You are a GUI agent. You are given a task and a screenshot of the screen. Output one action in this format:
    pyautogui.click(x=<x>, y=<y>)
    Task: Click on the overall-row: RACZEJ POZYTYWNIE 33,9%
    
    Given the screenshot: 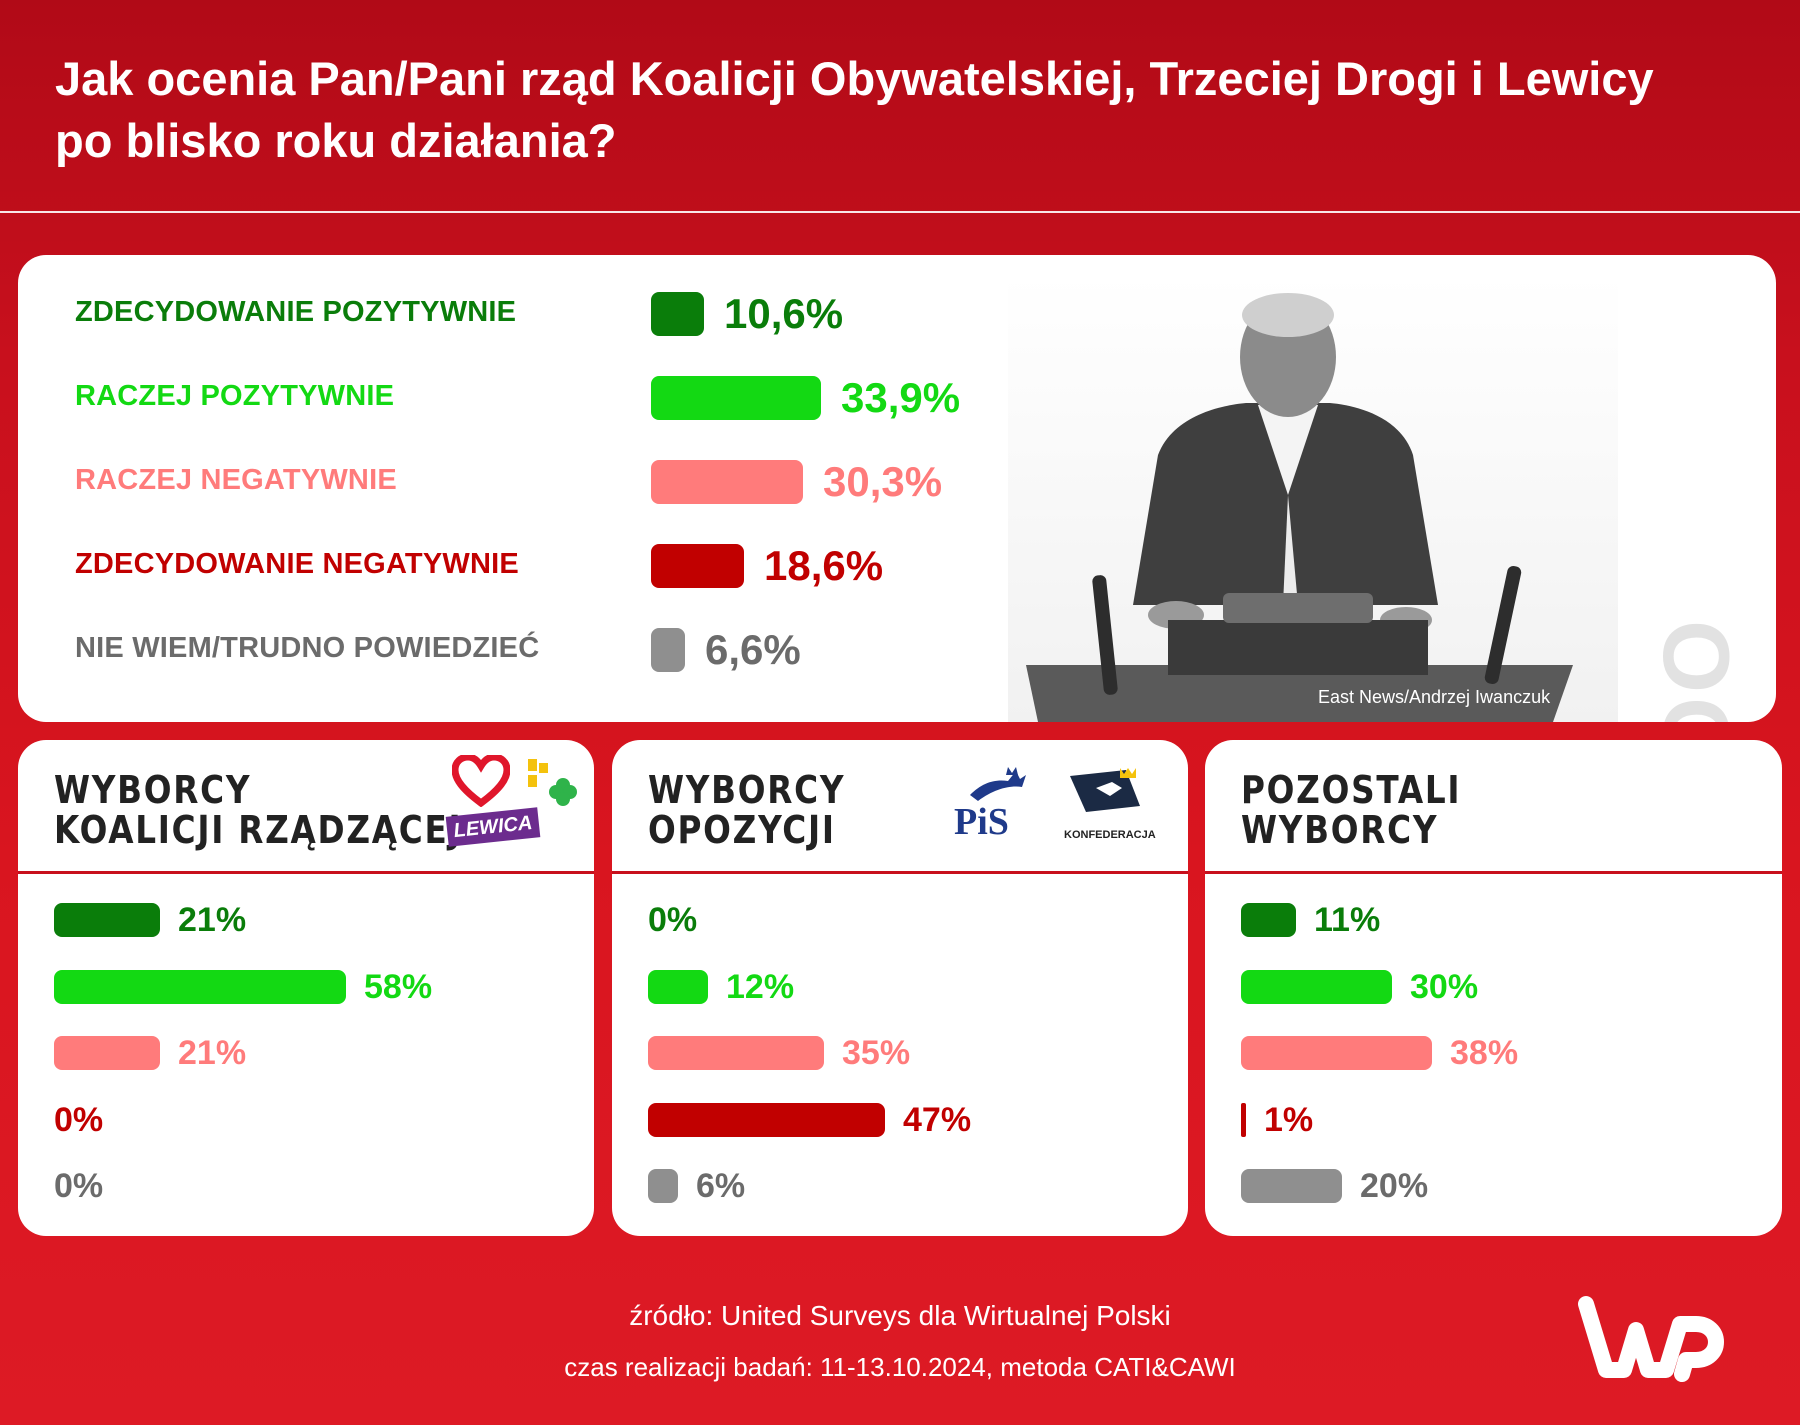 What is the action you would take?
    pyautogui.click(x=568, y=396)
    